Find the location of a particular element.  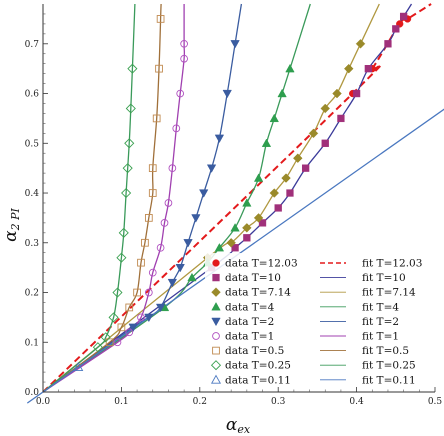

legend-label-fit-t-2: fit T=2 is located at coordinates (380, 322).